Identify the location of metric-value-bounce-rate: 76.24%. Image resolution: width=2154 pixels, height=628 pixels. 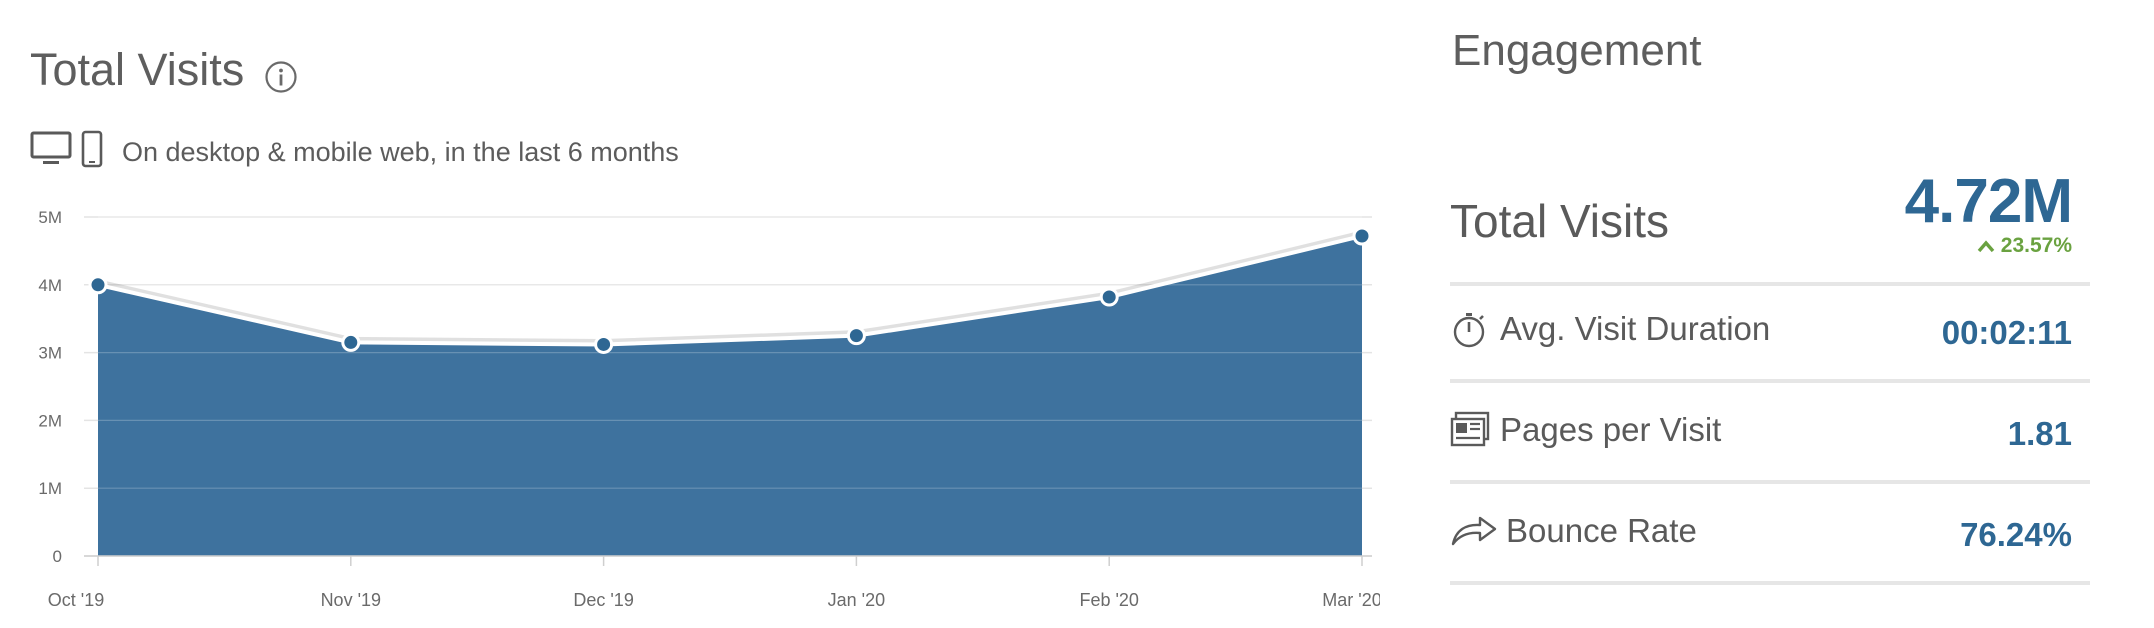
(2016, 534).